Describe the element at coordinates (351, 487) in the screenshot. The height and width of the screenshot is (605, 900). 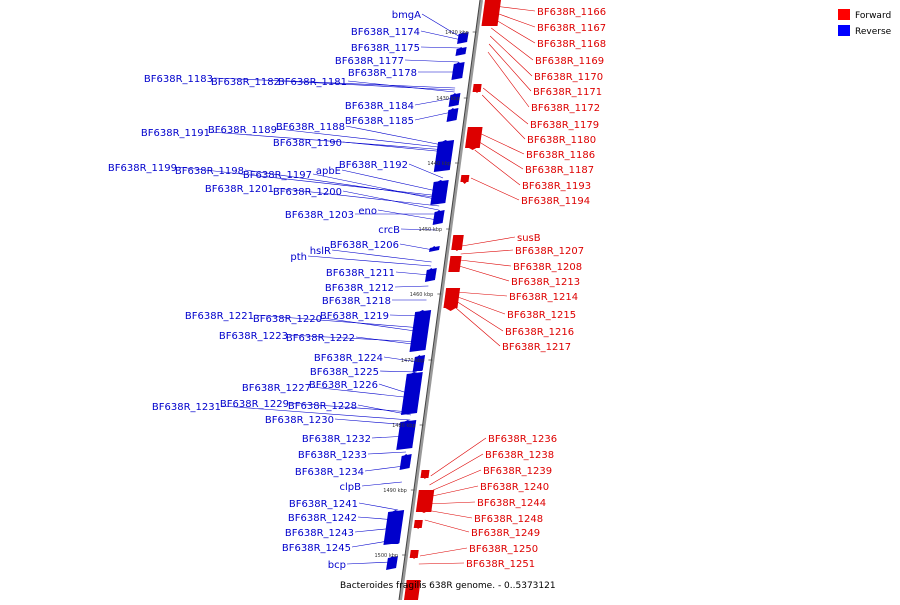
I see `reverse-gene-label: clpB` at that location.